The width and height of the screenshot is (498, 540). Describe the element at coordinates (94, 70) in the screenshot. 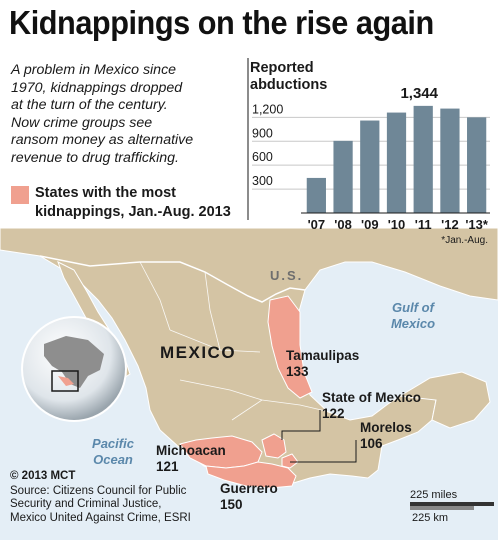

I see `intro-line: A problem in Mexico since` at that location.